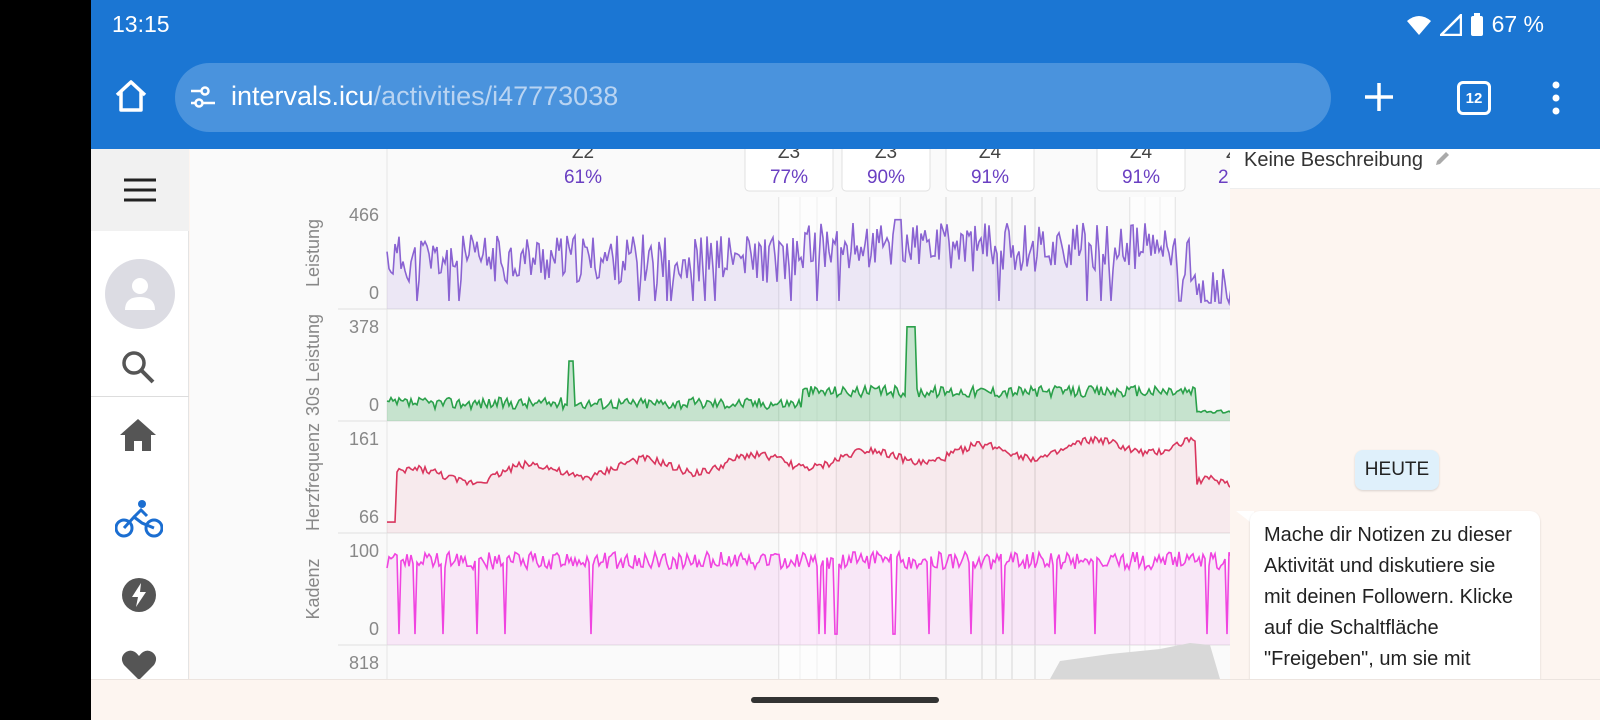  Describe the element at coordinates (583, 156) in the screenshot. I see `zone-name: Z2` at that location.